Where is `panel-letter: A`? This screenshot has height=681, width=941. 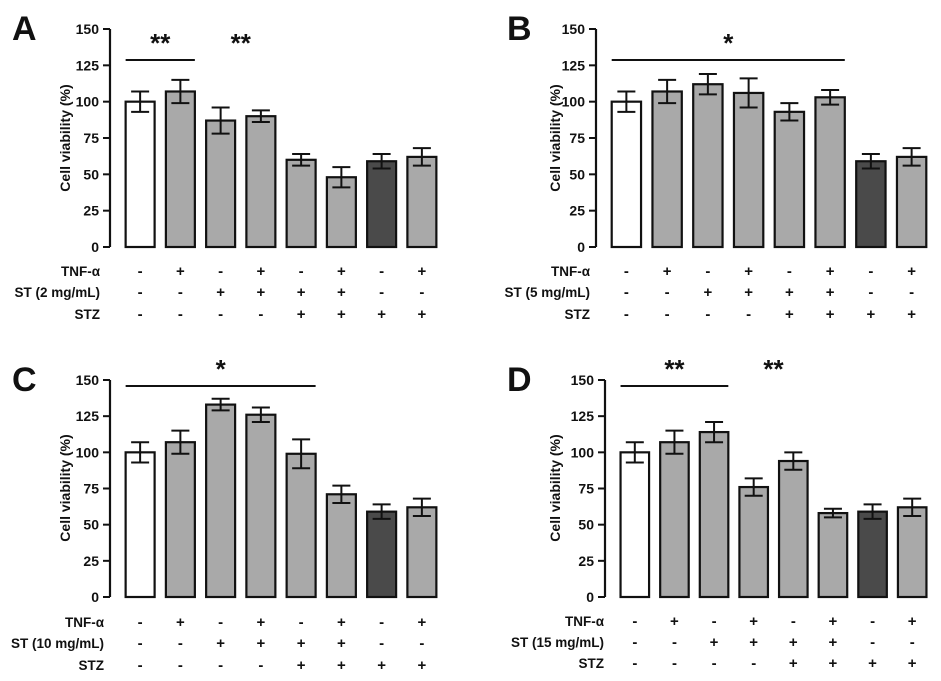
panel-letter: A is located at coordinates (24, 29).